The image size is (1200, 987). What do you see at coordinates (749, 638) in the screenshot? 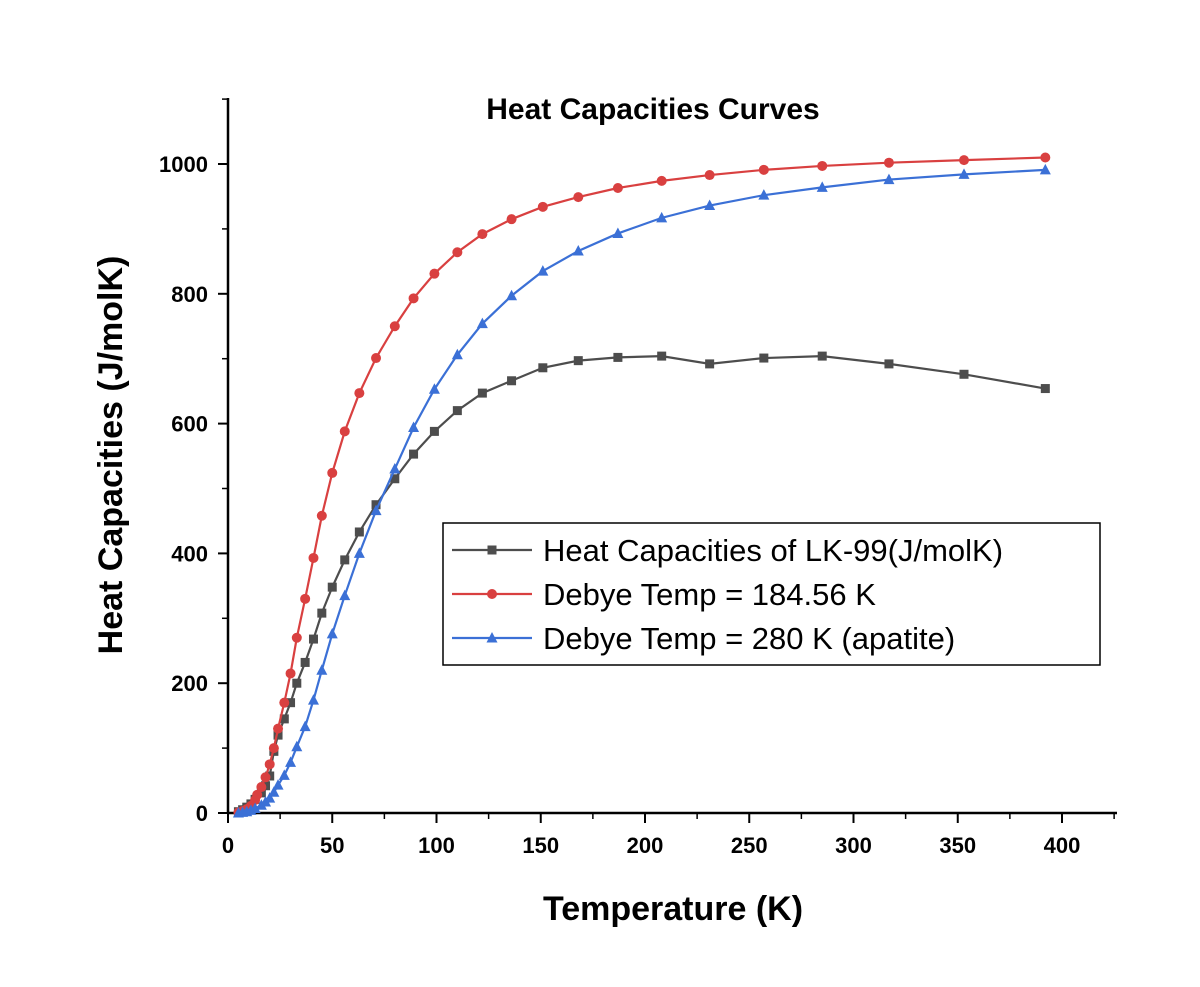
I see `legend-label: Debye Temp = 280 K (apatite)` at bounding box center [749, 638].